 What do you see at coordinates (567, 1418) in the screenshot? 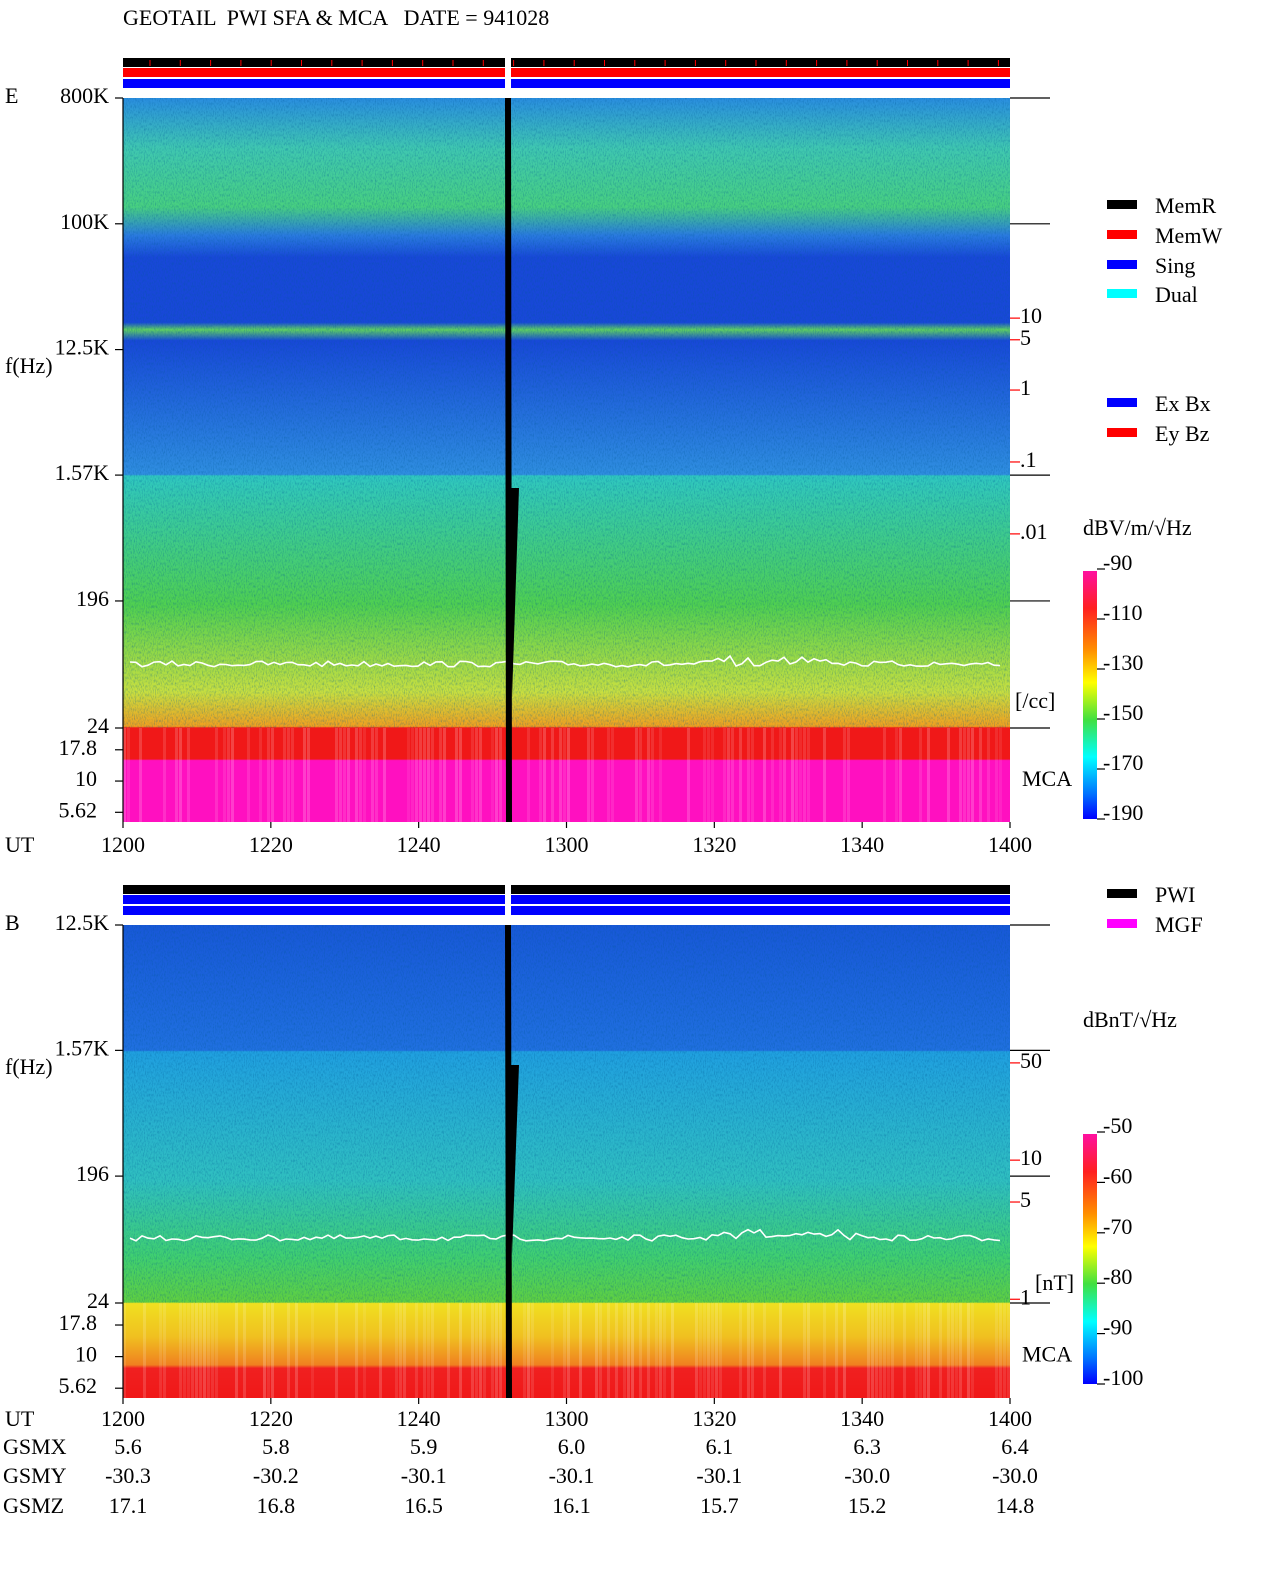
I see `x-tick-label: 1300` at bounding box center [567, 1418].